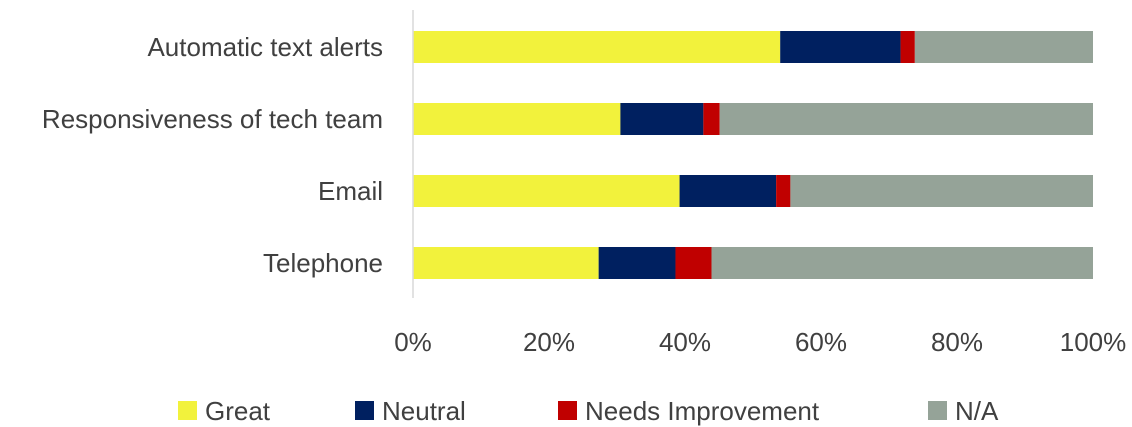 The image size is (1132, 427). Describe the element at coordinates (821, 342) in the screenshot. I see `x-tick-label: 60%` at that location.